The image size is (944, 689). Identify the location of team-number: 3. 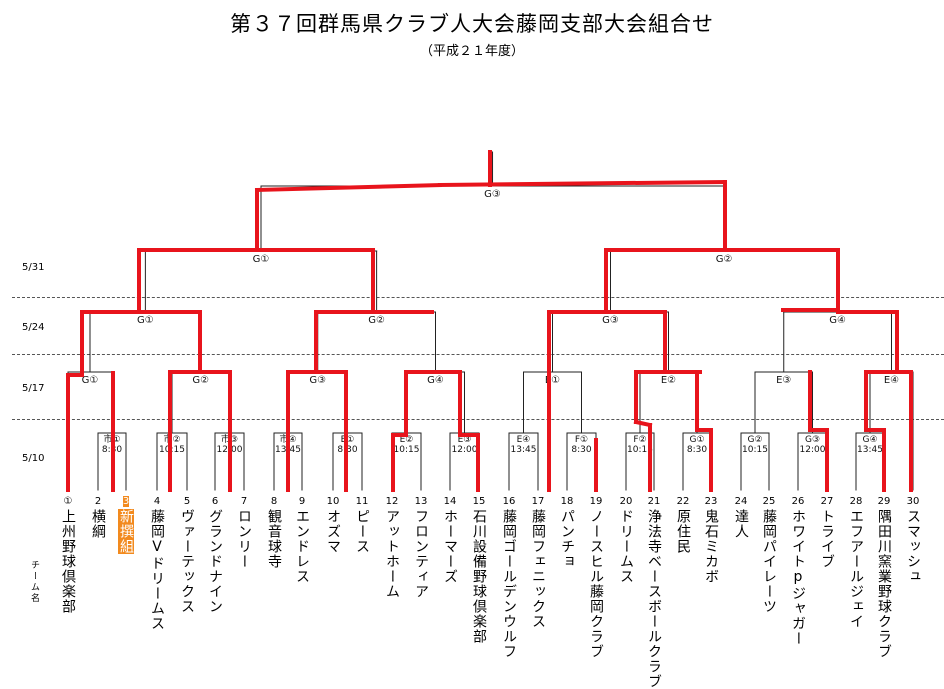
(126, 501).